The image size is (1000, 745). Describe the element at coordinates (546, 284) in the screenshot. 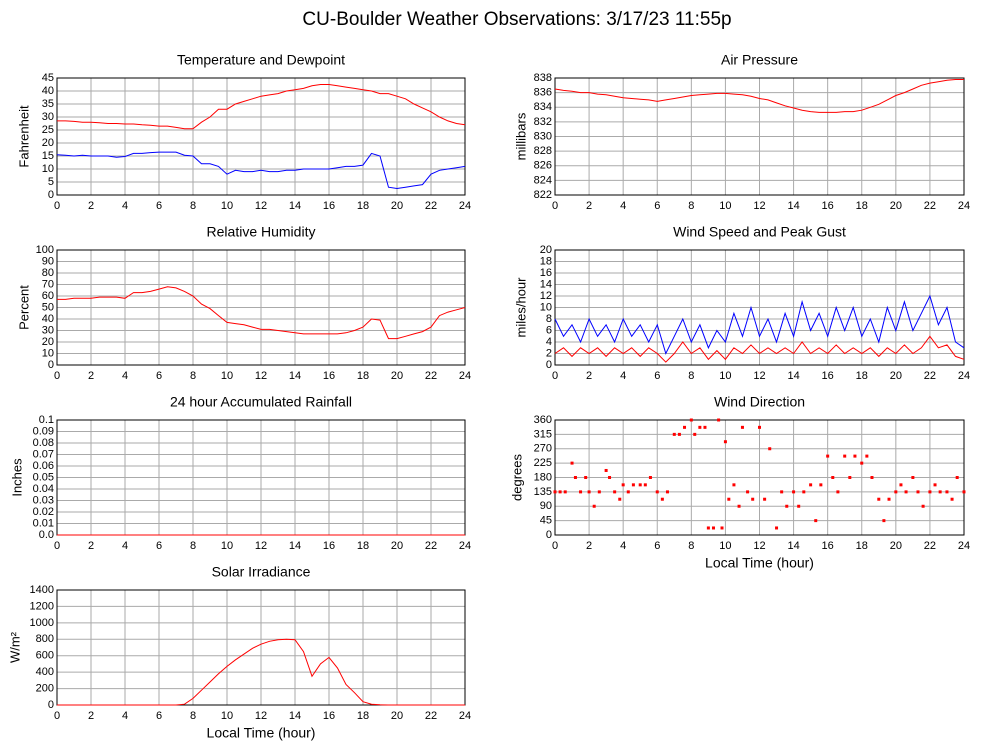

I see `y-tick-label: 14` at that location.